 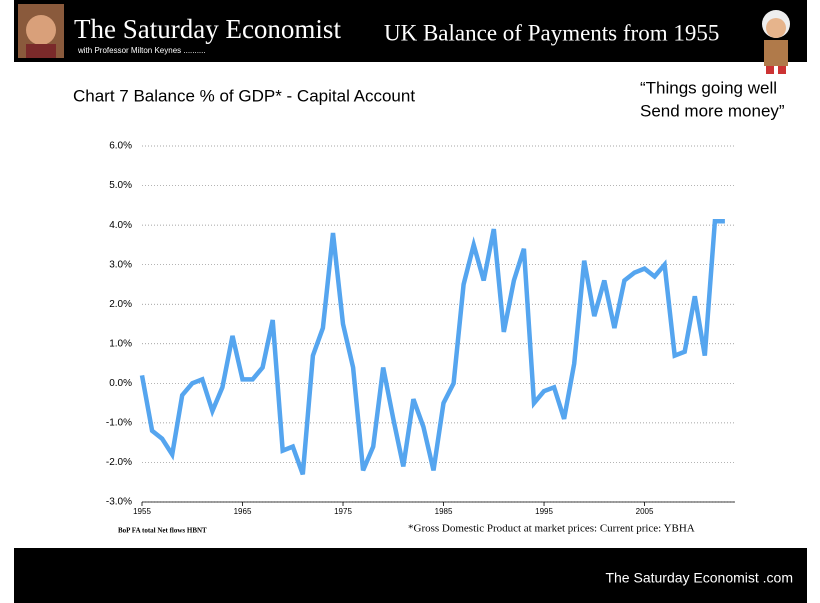 What do you see at coordinates (120, 225) in the screenshot?
I see `y-tick-label: 4.0%` at bounding box center [120, 225].